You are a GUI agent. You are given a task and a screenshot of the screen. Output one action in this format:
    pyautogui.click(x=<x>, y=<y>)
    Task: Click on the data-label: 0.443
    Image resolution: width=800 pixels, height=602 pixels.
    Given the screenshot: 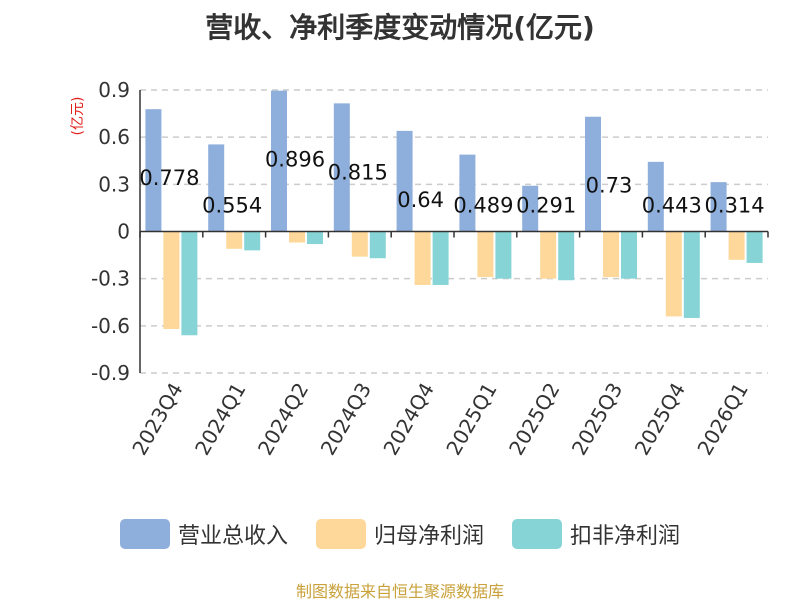 What is the action you would take?
    pyautogui.click(x=672, y=205)
    